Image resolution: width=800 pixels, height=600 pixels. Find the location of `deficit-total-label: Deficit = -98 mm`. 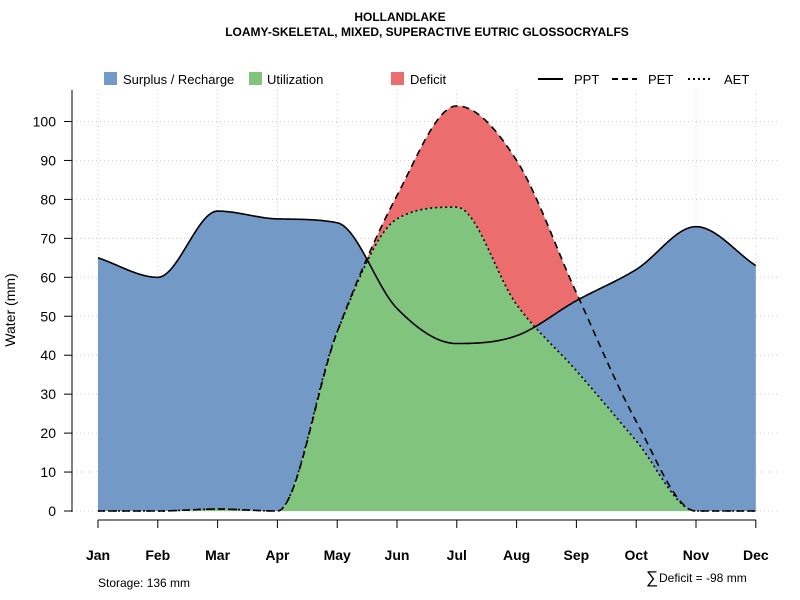

deficit-total-label: Deficit = -98 mm is located at coordinates (703, 578).